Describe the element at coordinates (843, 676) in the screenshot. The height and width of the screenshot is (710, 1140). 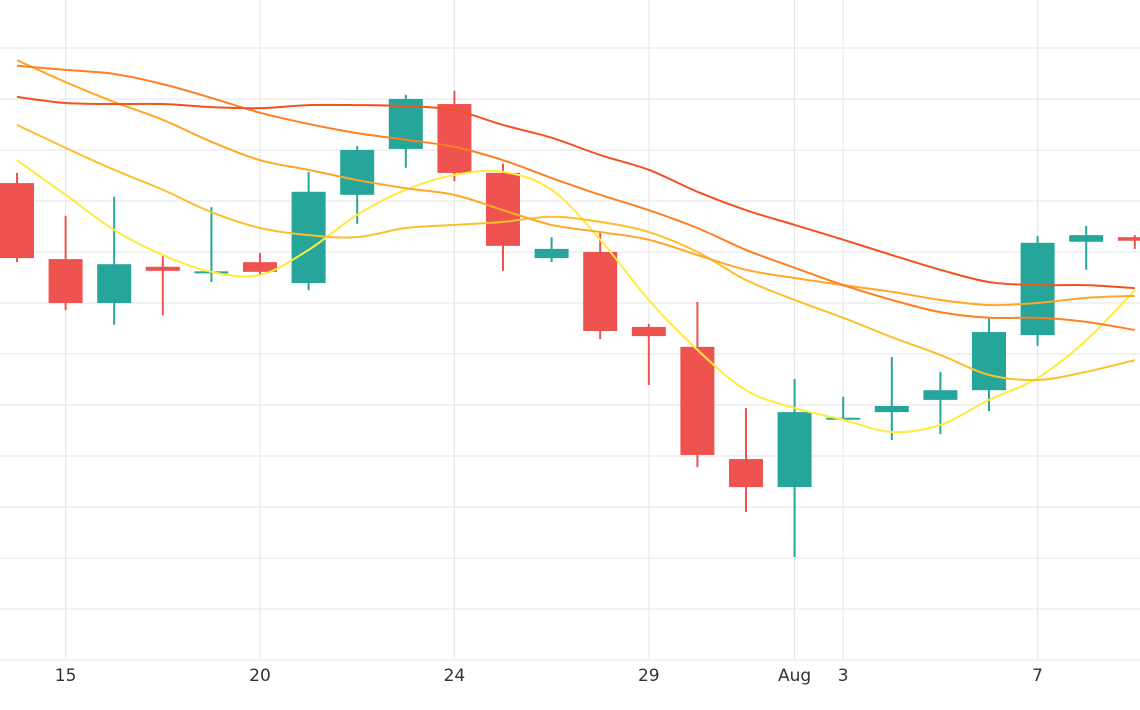
I see `x-tick-label: 3` at that location.